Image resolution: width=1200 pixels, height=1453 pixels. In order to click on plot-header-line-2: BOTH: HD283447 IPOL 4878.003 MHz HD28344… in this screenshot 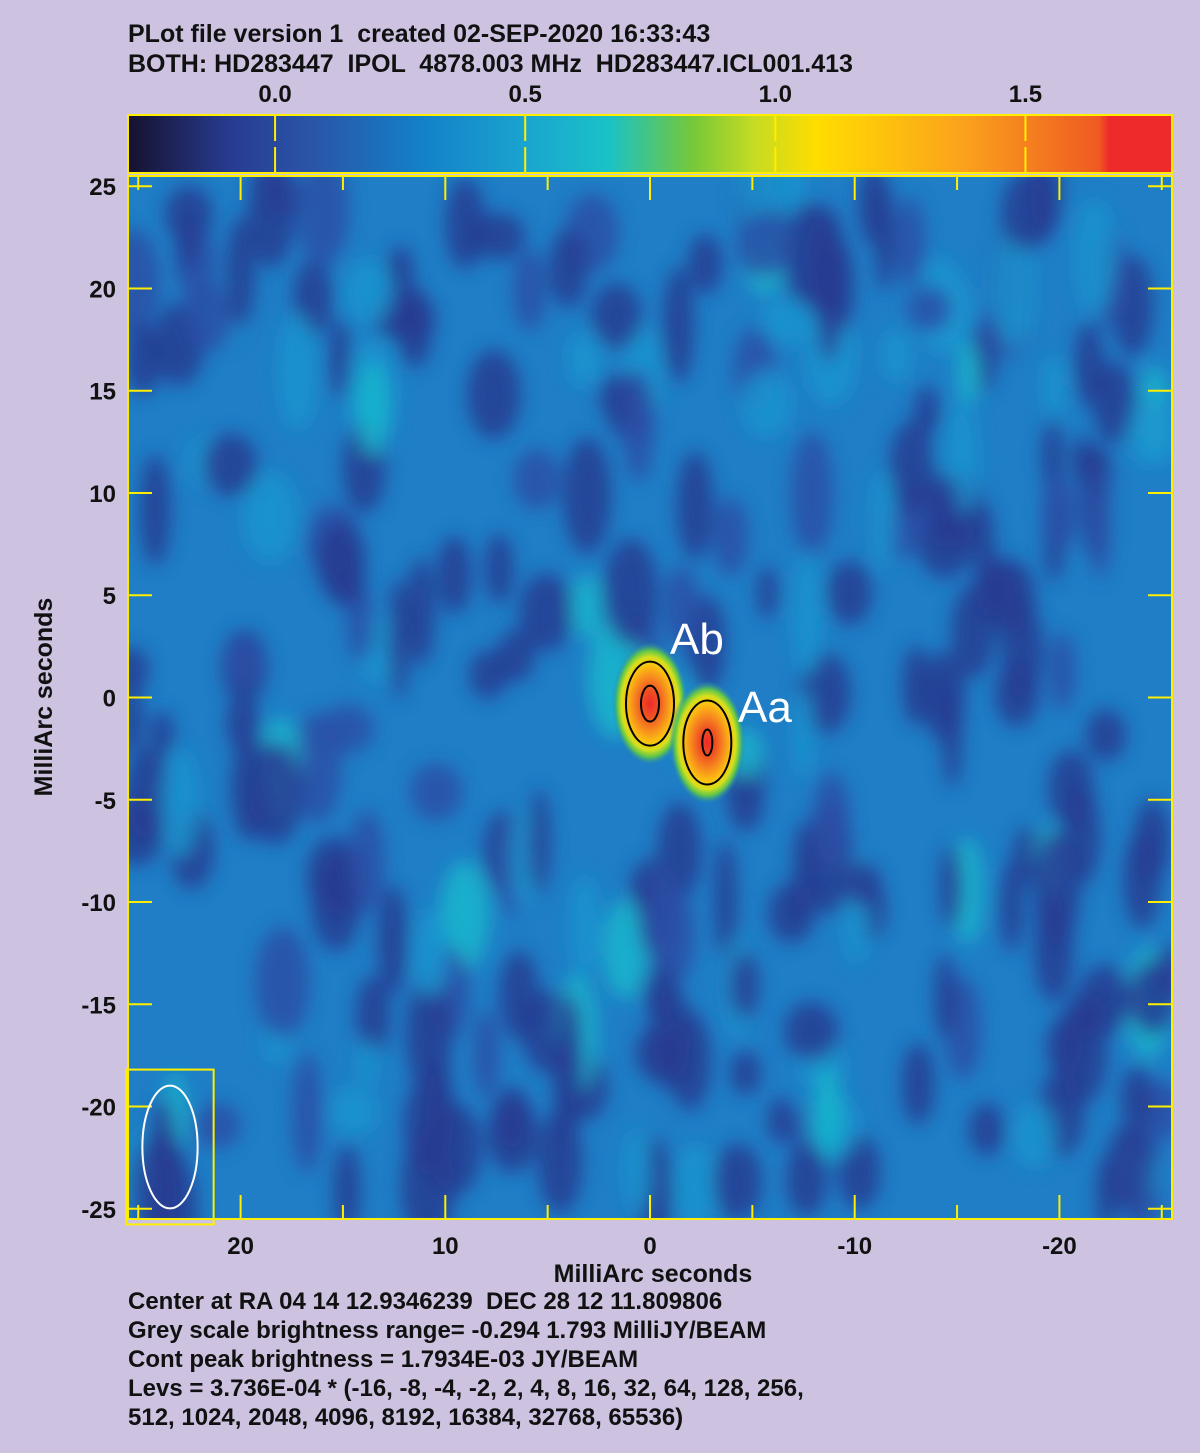, I will do `click(490, 64)`.